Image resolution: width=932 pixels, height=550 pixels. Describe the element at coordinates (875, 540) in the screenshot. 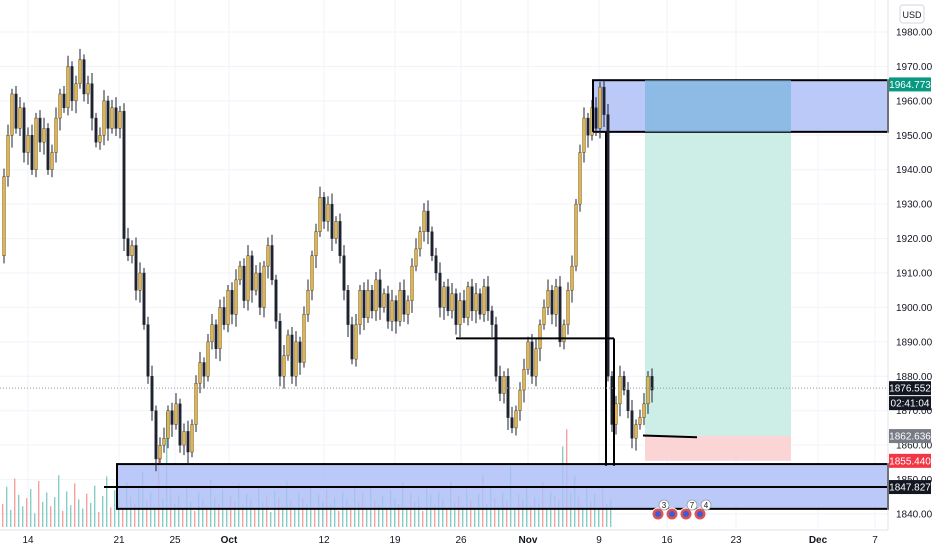

I see `x-tick-label: 7` at that location.